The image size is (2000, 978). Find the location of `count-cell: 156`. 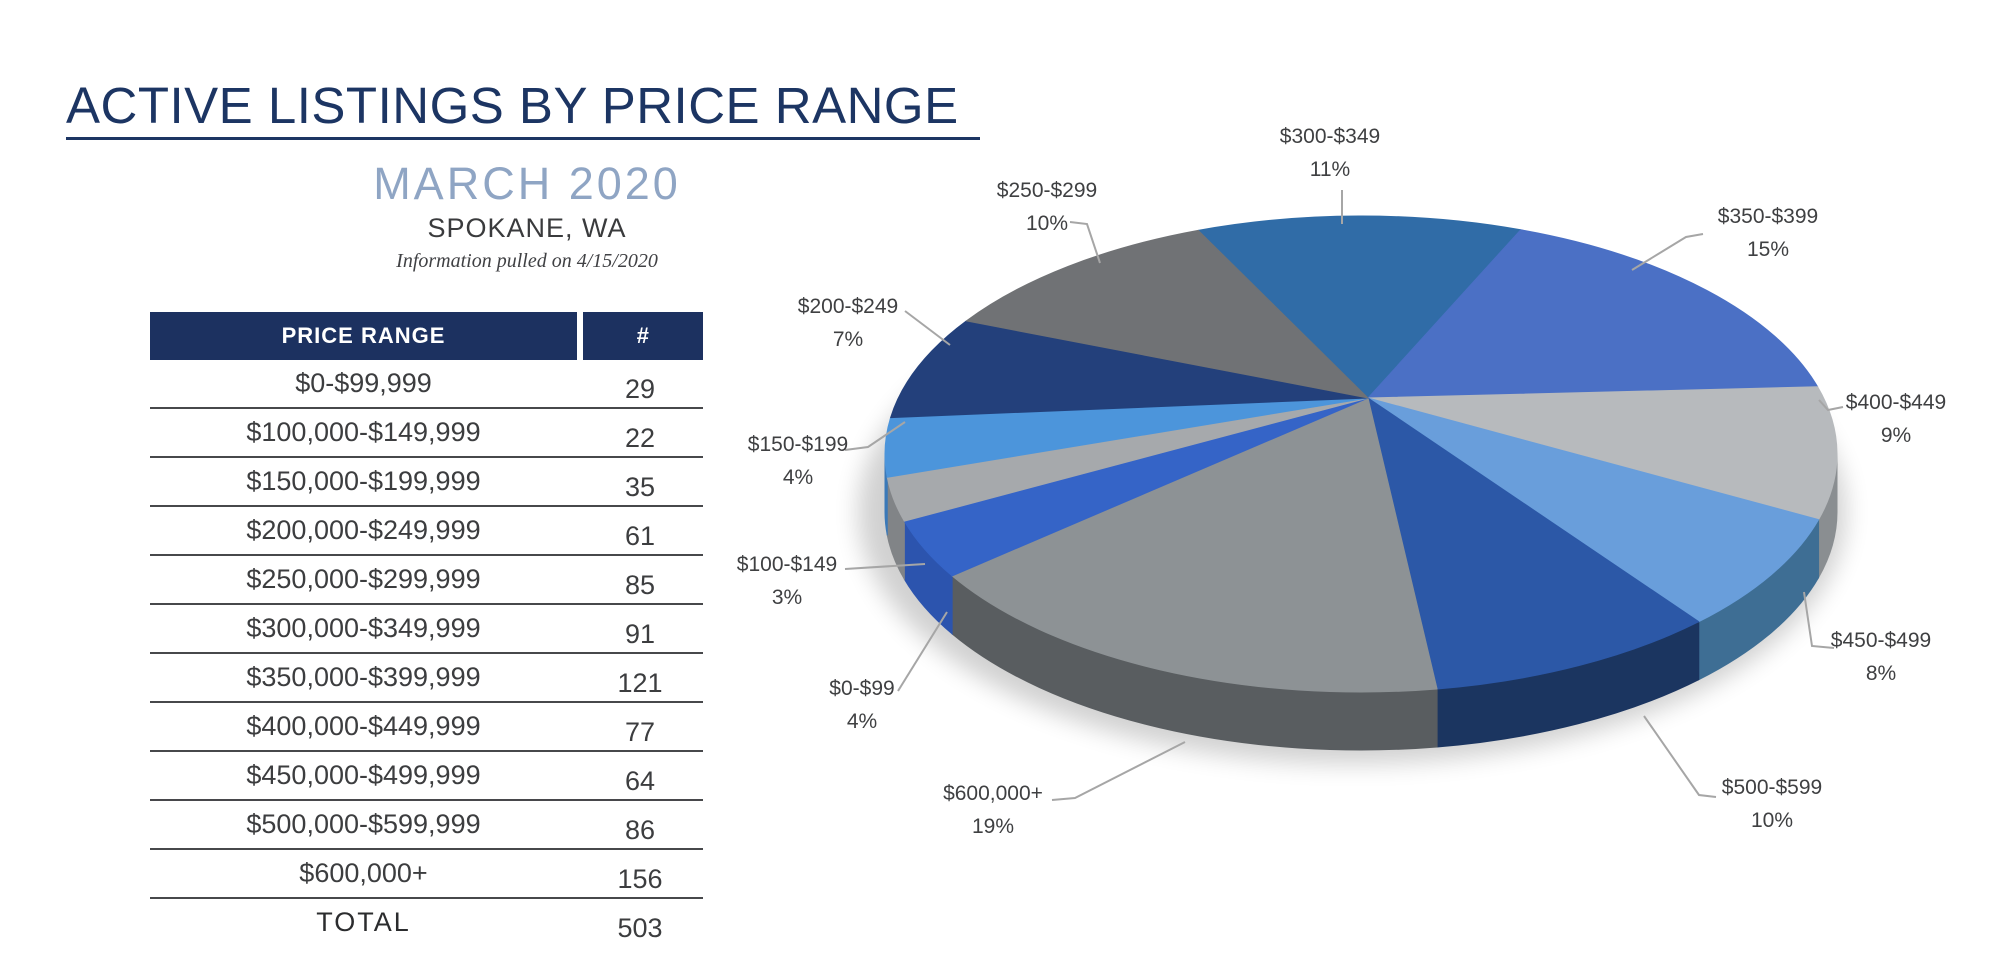

count-cell: 156 is located at coordinates (640, 879).